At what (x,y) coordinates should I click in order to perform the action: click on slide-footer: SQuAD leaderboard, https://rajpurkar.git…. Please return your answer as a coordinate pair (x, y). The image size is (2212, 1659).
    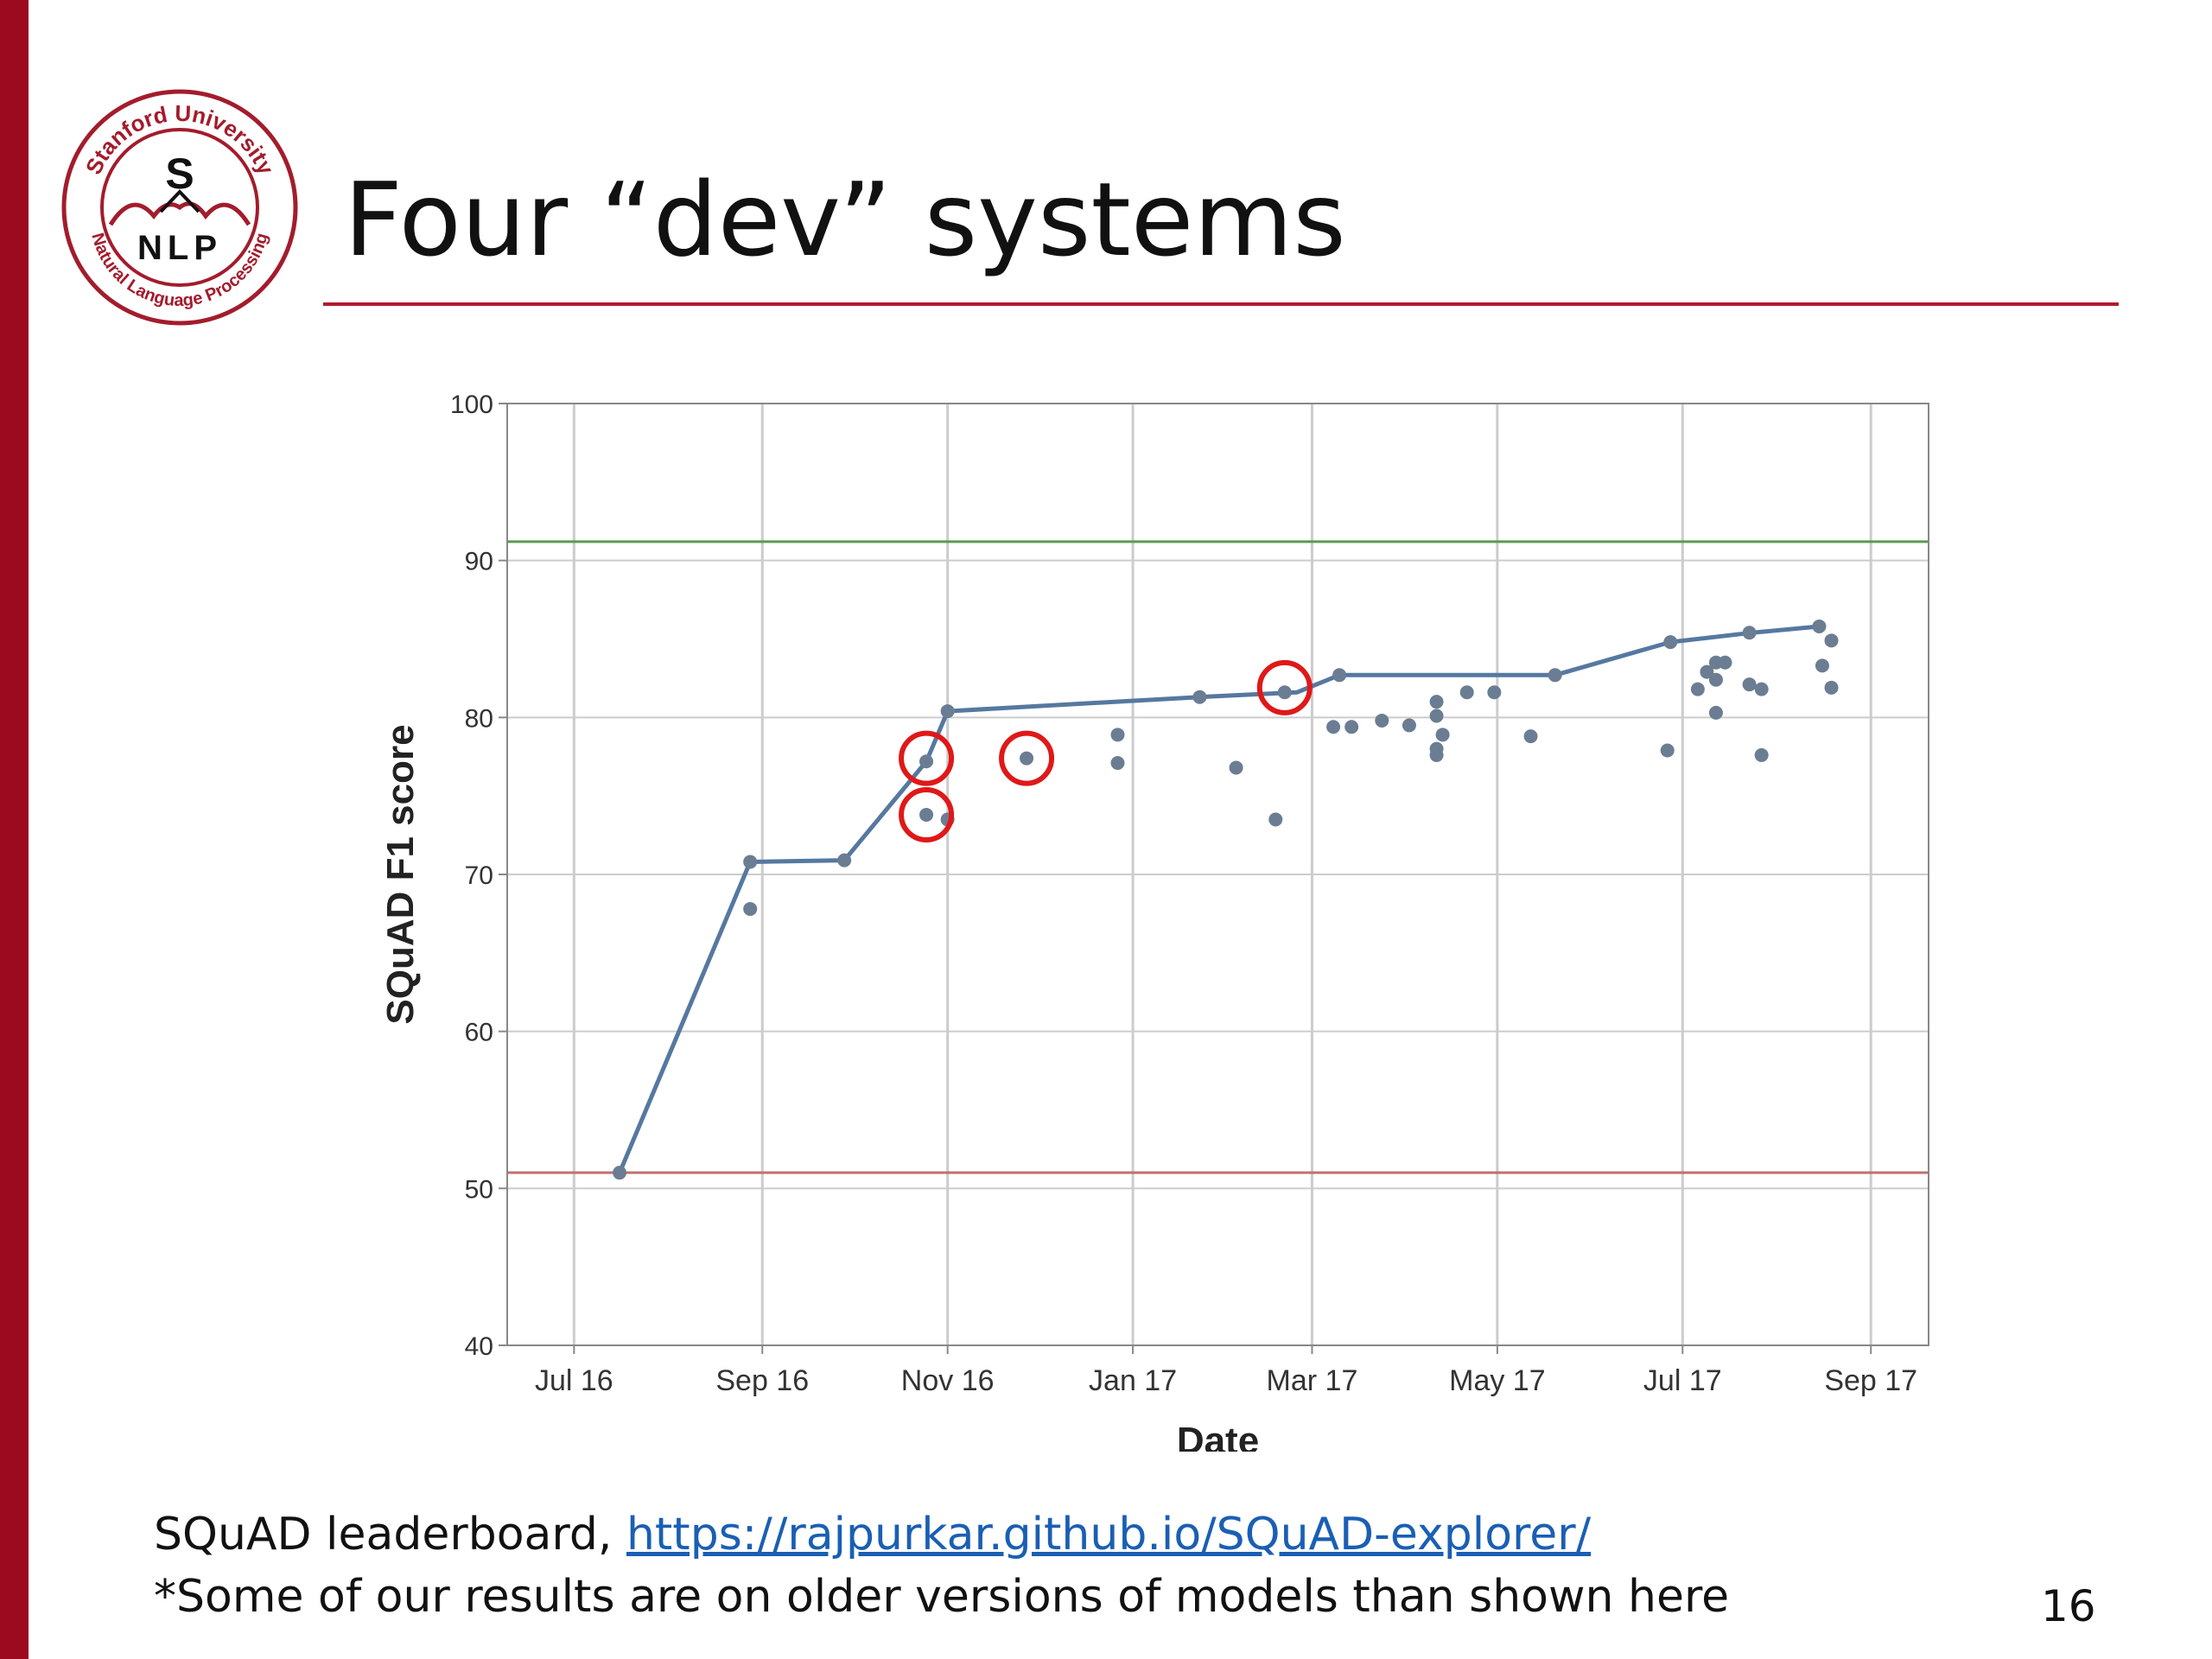
    Looking at the image, I should click on (941, 1565).